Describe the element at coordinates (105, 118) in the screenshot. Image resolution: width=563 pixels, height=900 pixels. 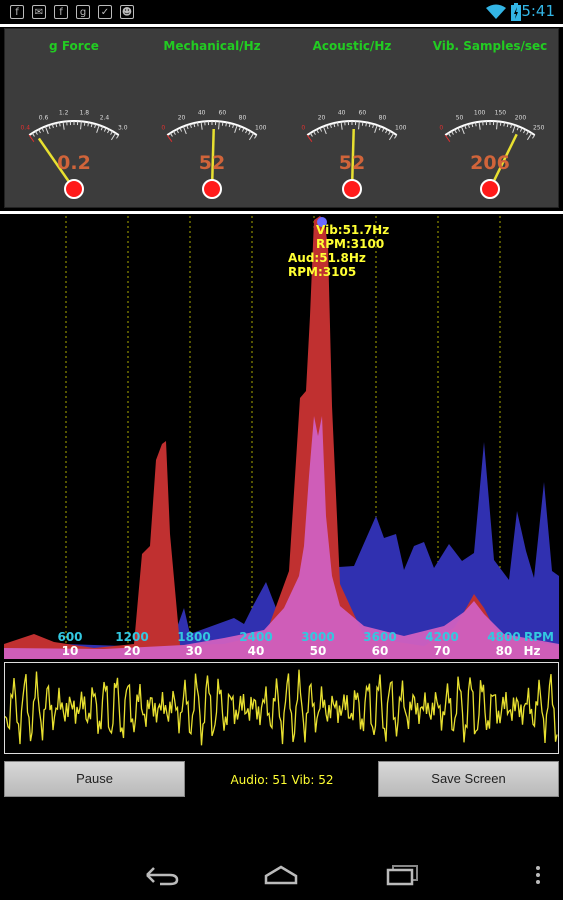
I see `gauge-tick-label: 2.4` at that location.